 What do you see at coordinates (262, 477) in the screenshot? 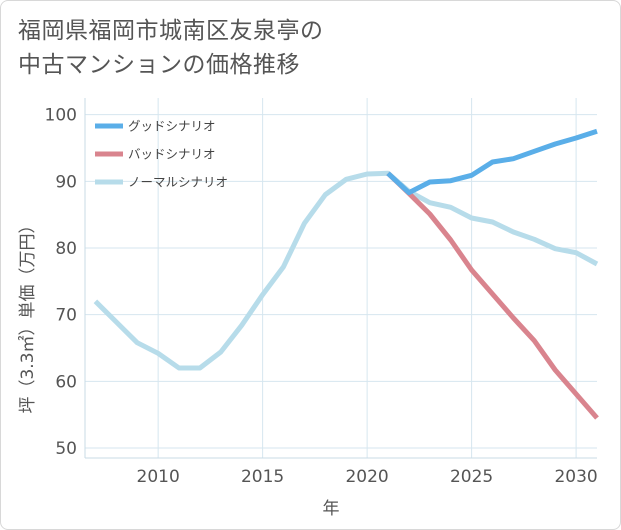
I see `x-tick-label: 2015` at bounding box center [262, 477].